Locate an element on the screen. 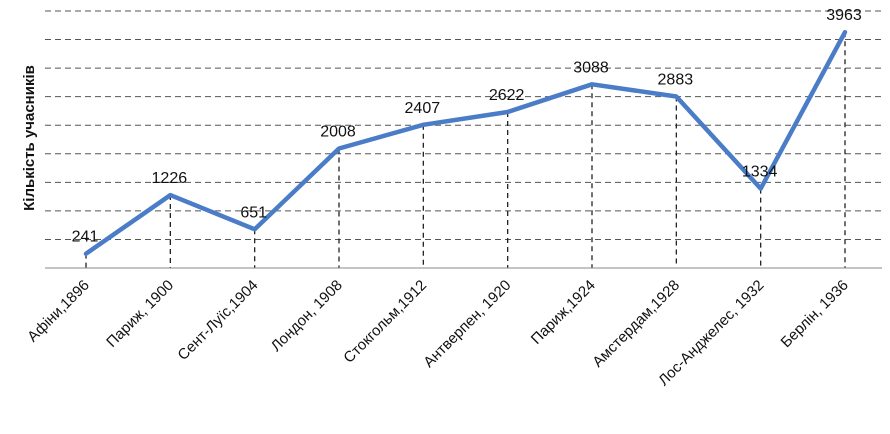 This screenshot has height=434, width=890. data-label: 2407 is located at coordinates (423, 108).